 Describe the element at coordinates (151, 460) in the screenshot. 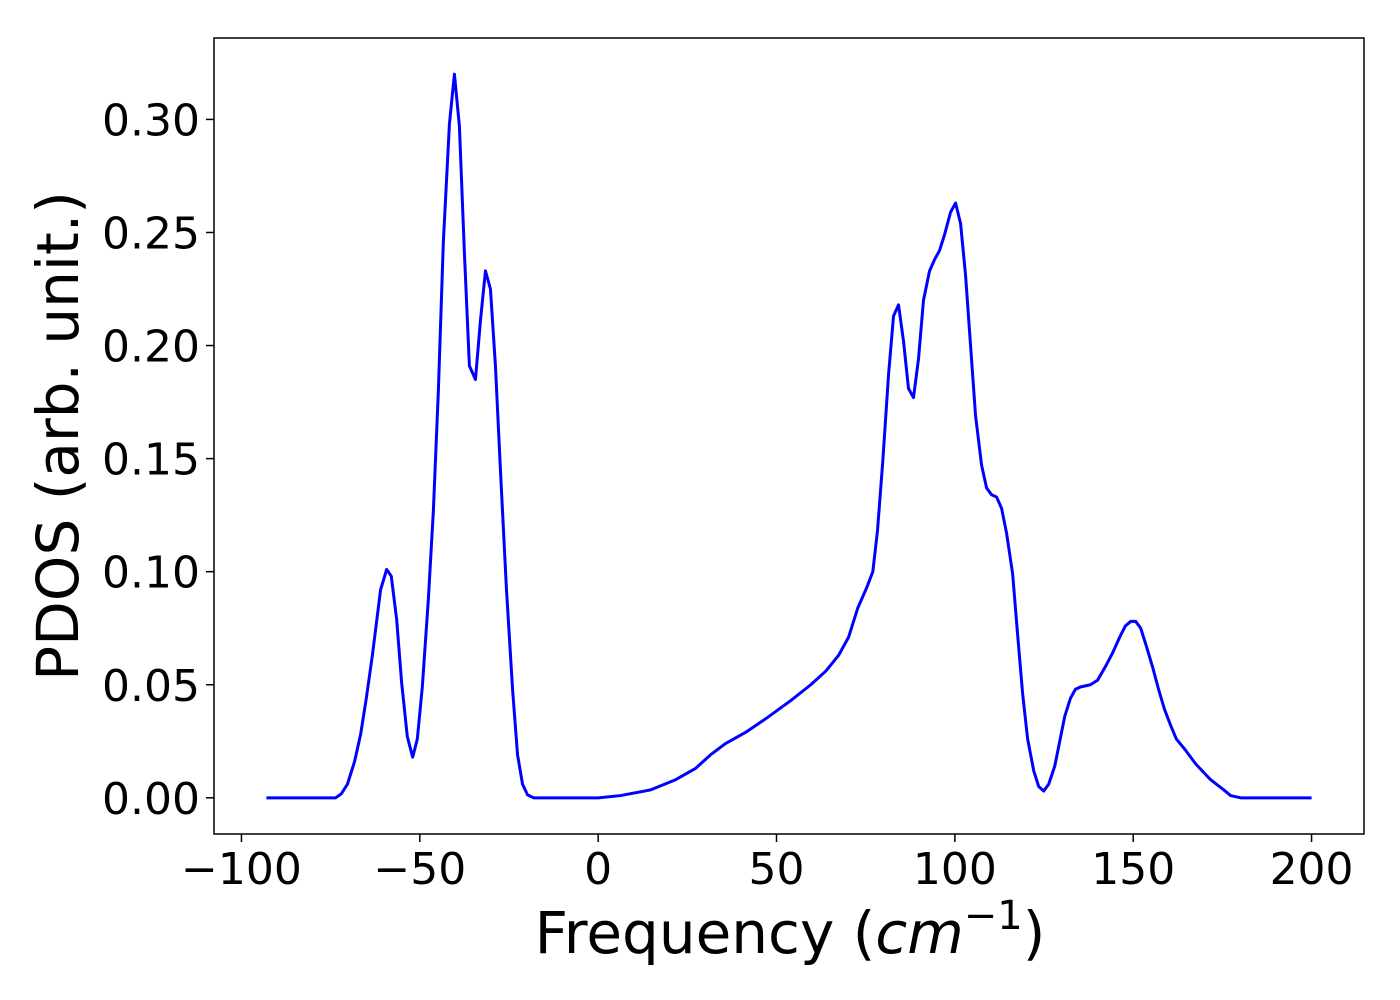

I see `y-tick-label: 0.15` at that location.